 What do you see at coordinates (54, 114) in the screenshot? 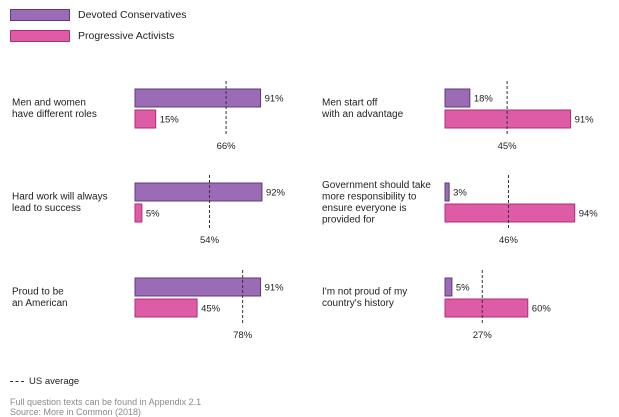
I see `question-label-line: have different roles` at bounding box center [54, 114].